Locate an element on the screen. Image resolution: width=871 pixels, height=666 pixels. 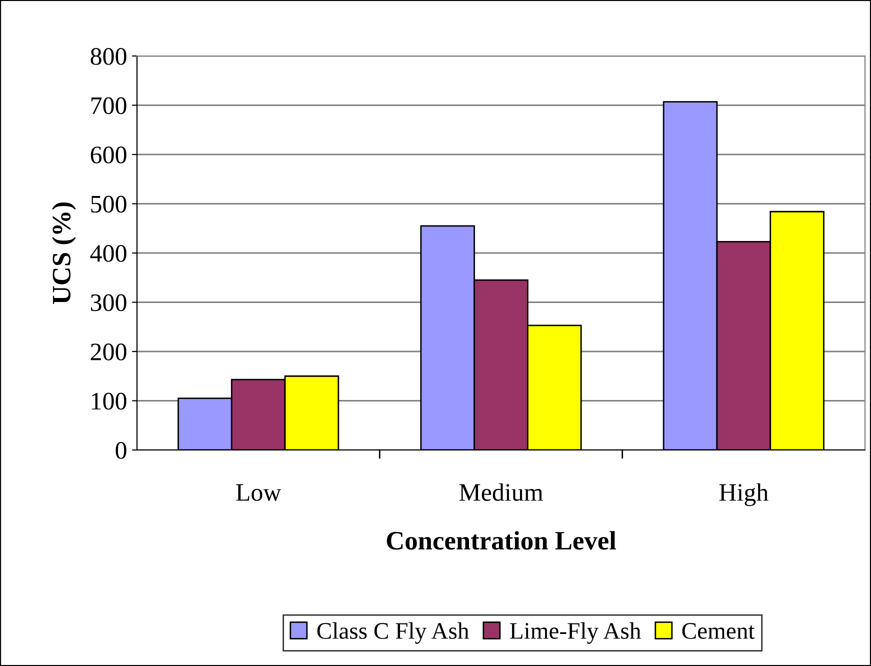
y-axis-title: UCS (%) is located at coordinates (64, 253).